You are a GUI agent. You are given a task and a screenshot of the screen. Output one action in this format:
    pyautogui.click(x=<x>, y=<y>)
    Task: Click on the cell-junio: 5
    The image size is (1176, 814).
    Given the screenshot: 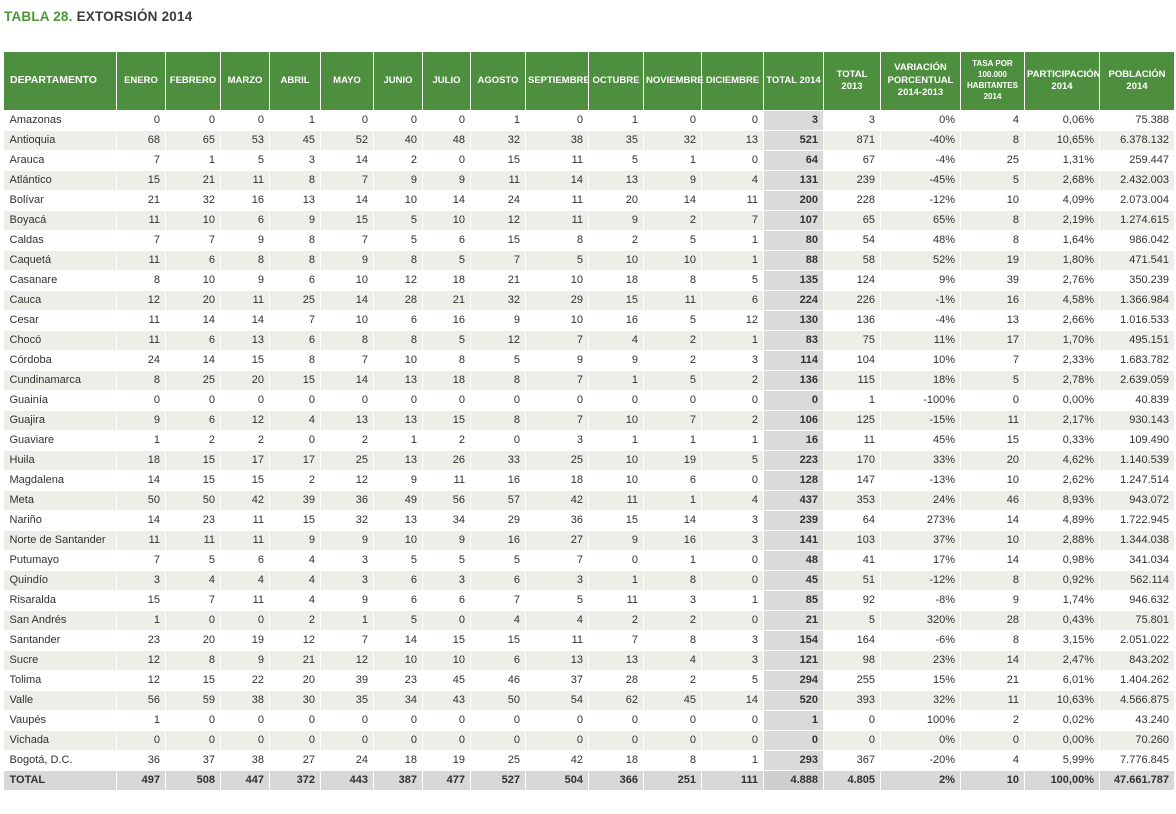 What is the action you would take?
    pyautogui.click(x=398, y=240)
    